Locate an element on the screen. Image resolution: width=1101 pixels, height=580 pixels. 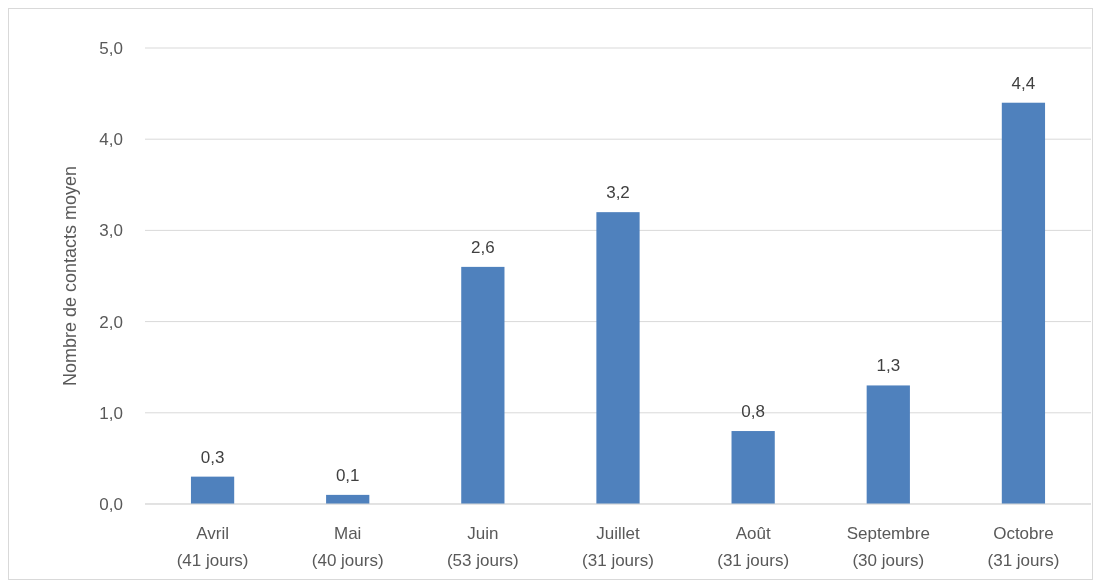
x-tick-label: Juin (53 jours) is located at coordinates (482, 547).